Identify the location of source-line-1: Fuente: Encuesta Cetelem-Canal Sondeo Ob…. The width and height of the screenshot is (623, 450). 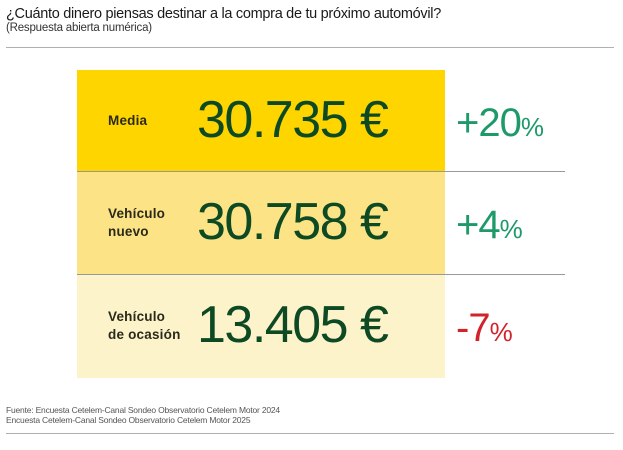
(143, 410).